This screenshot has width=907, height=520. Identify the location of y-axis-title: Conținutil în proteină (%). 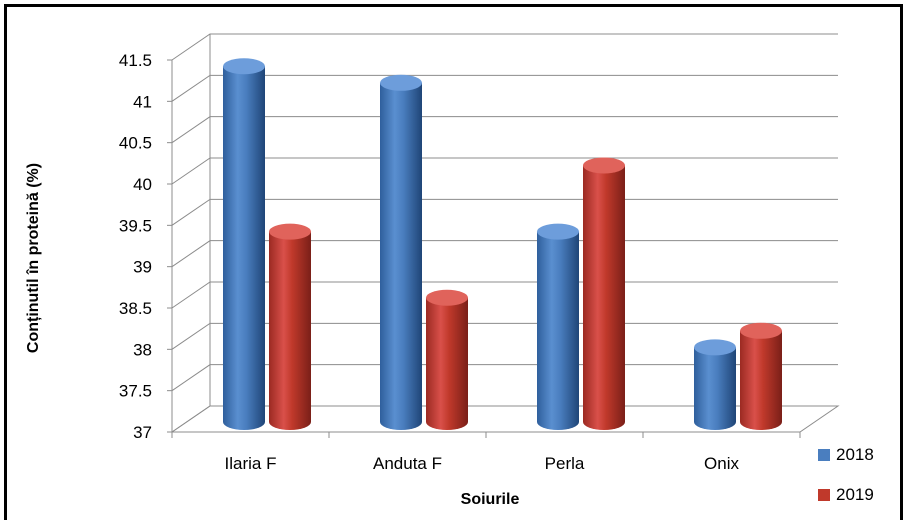
(33, 258).